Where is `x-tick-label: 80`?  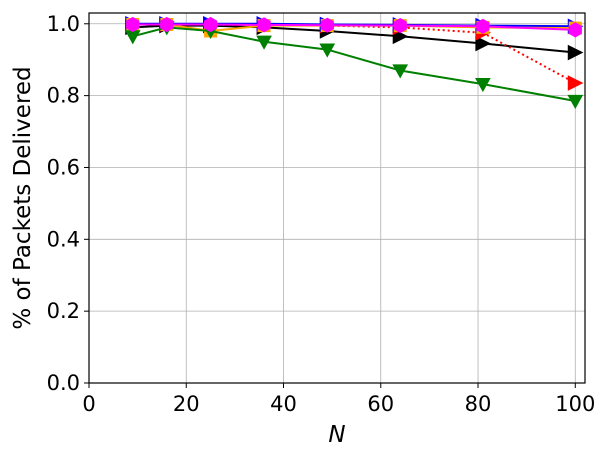 x-tick-label: 80 is located at coordinates (478, 404).